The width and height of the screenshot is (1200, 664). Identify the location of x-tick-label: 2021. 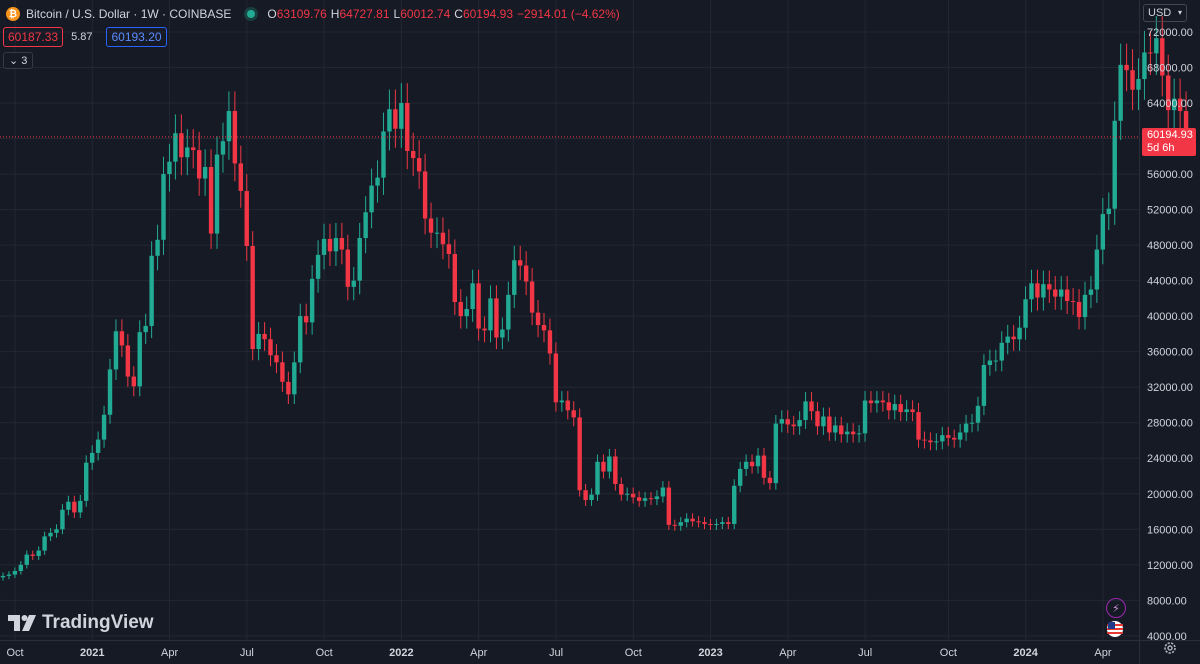
(92, 653).